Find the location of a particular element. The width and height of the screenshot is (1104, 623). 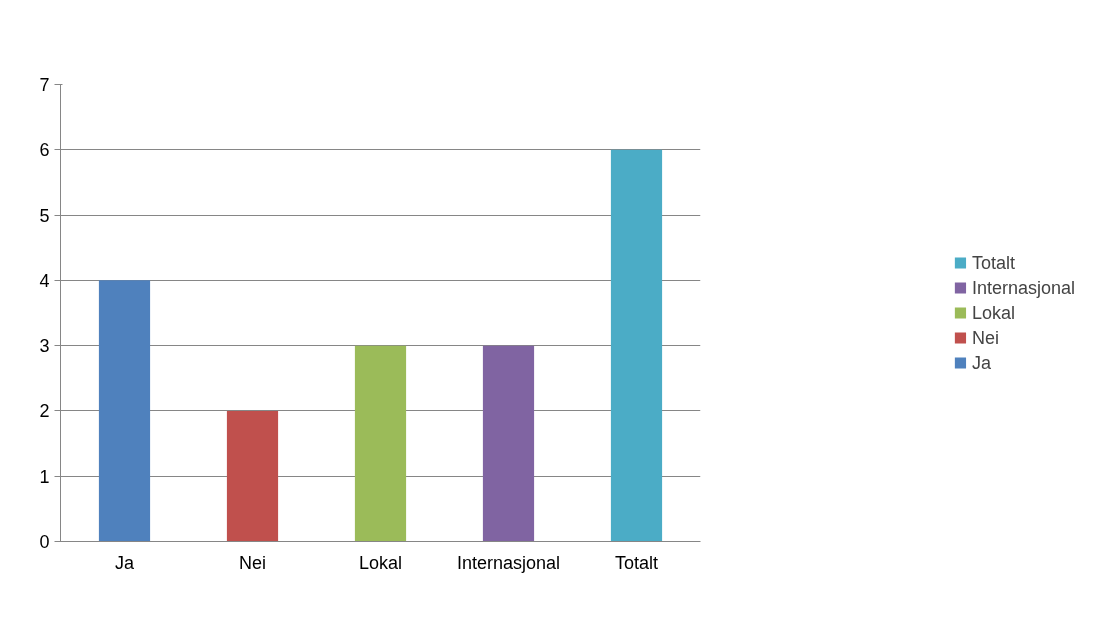

x-tick-label: Nei is located at coordinates (253, 562).